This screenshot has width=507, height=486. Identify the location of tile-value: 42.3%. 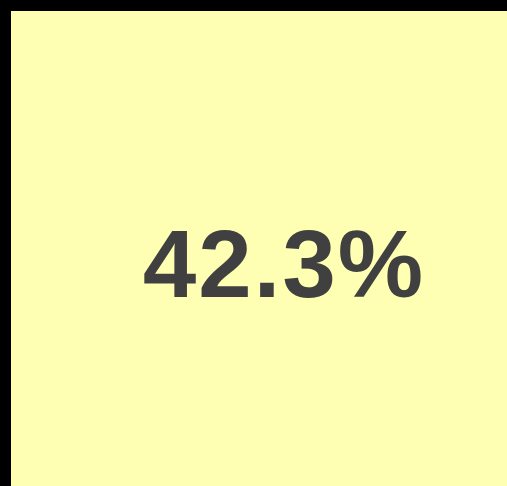
(284, 264).